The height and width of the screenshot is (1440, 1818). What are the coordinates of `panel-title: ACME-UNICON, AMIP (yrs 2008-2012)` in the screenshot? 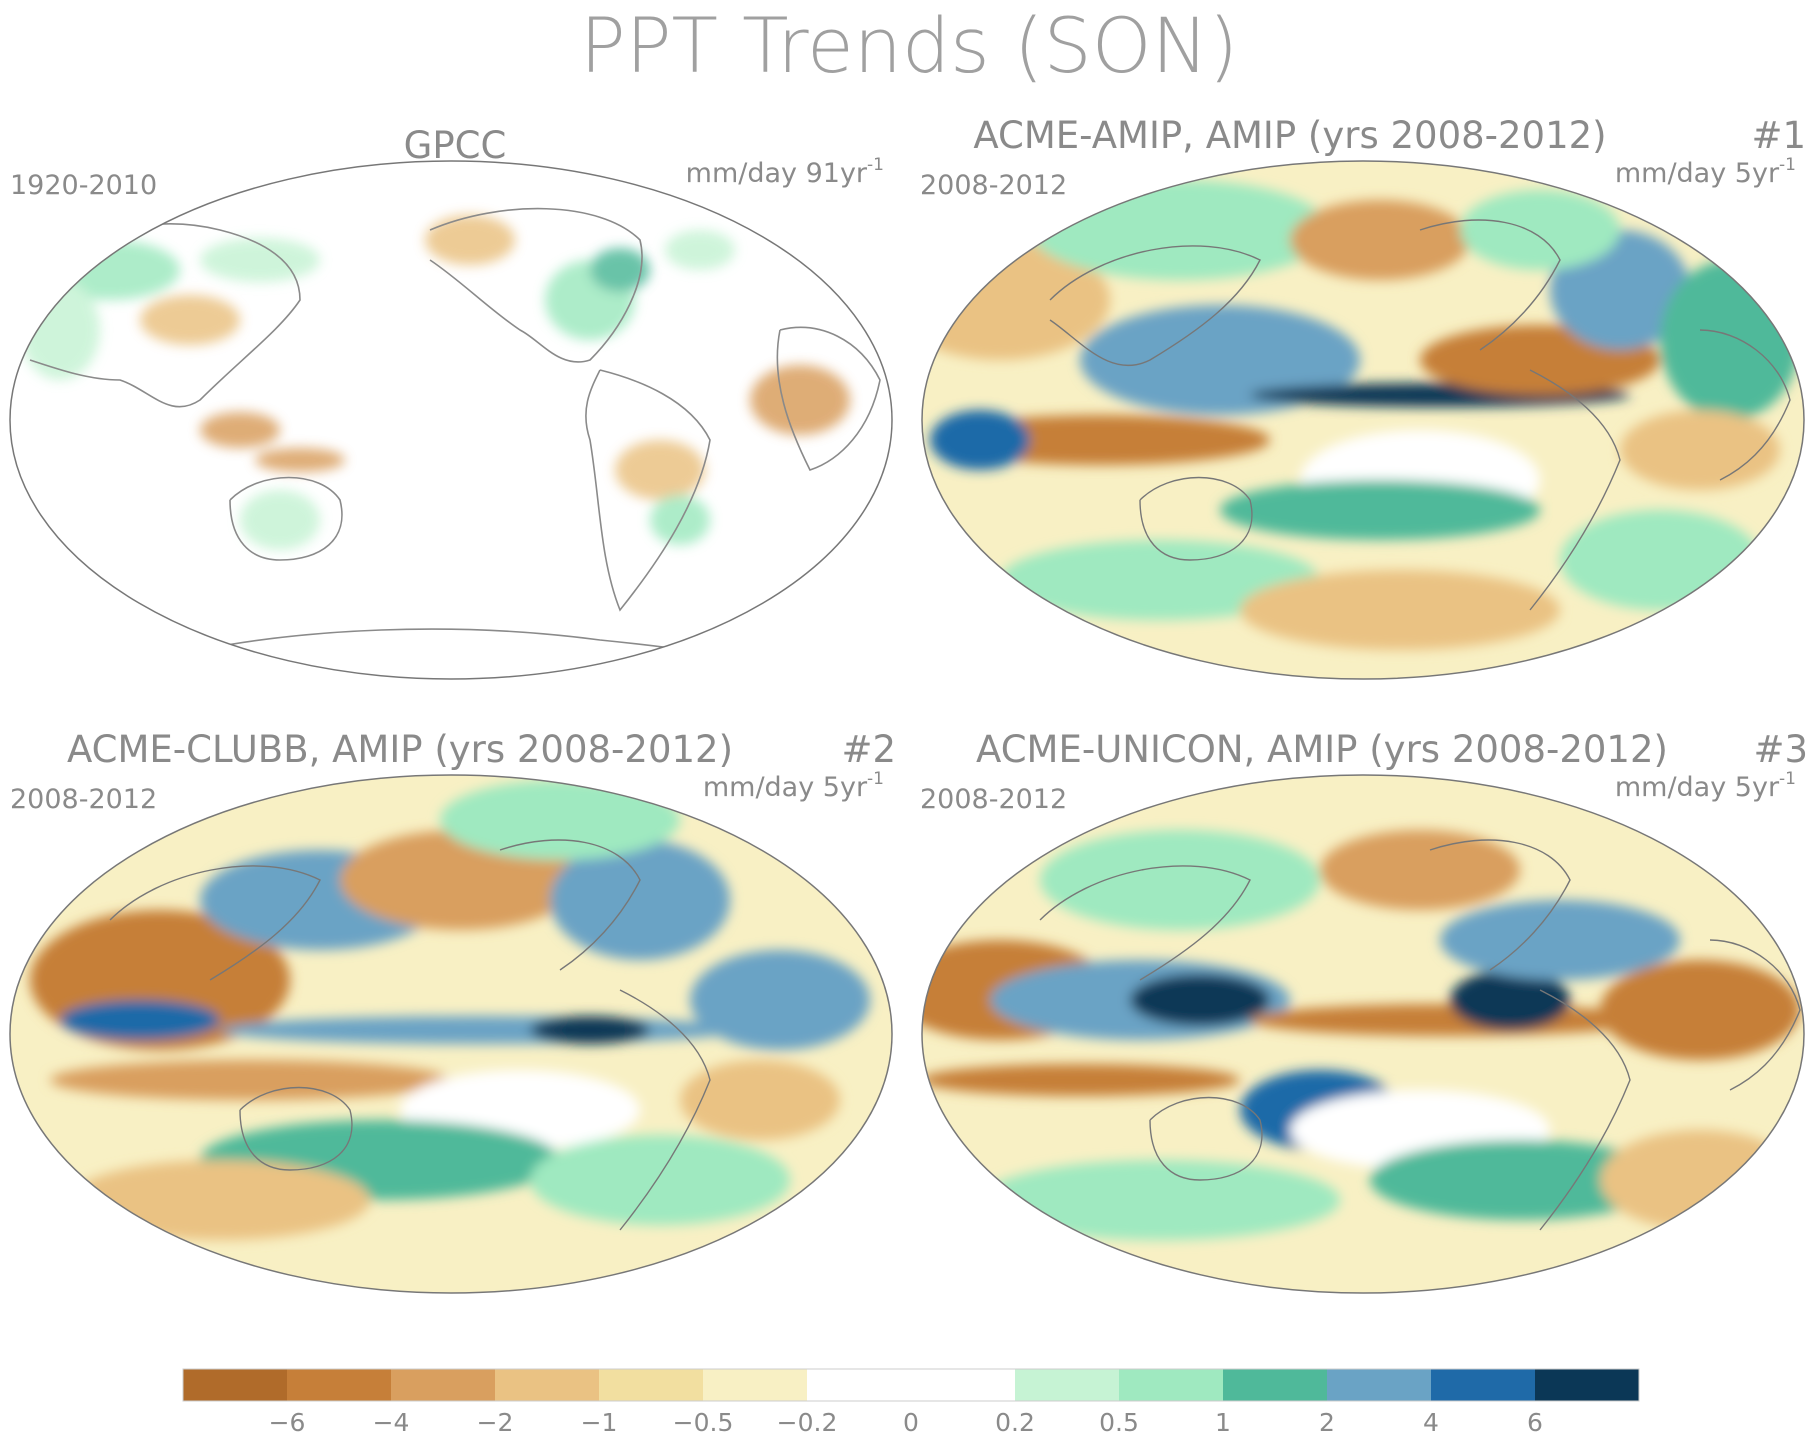 It's located at (1322, 749).